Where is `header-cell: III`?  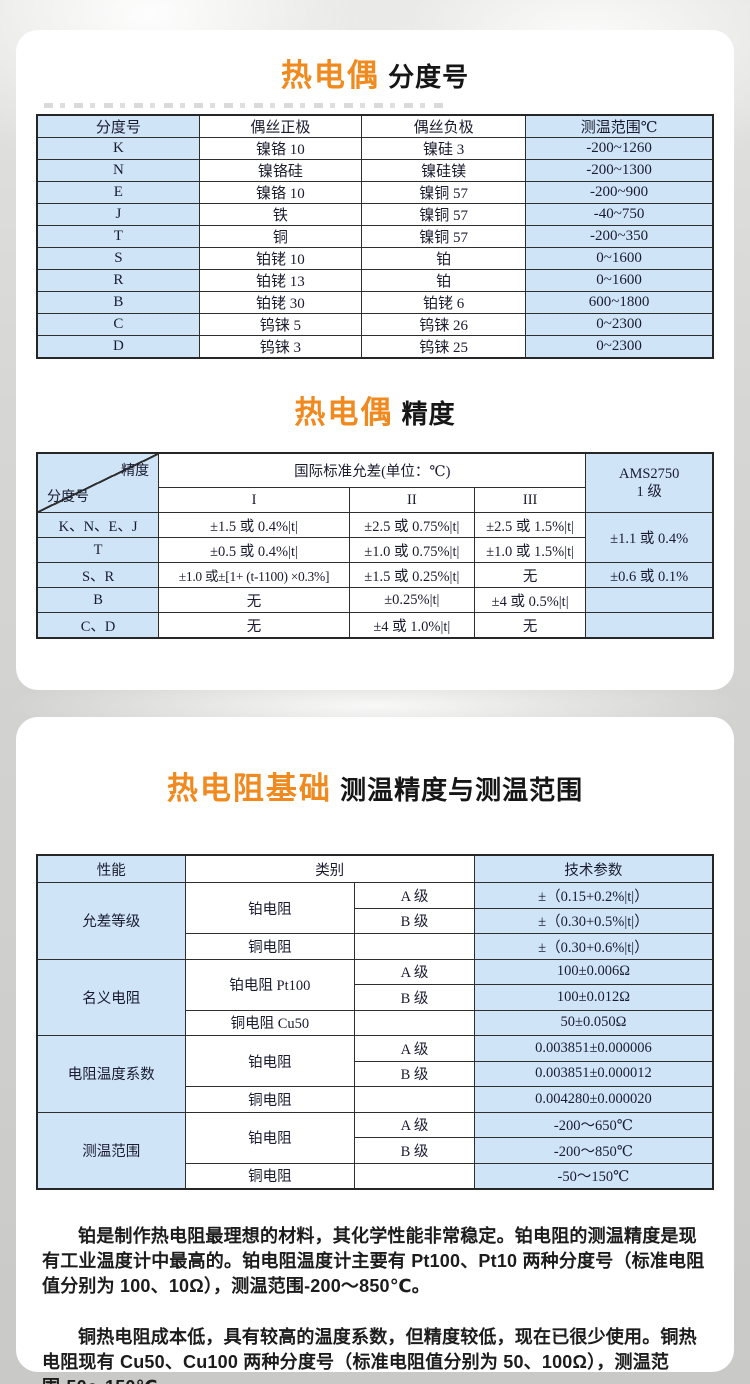 header-cell: III is located at coordinates (530, 500).